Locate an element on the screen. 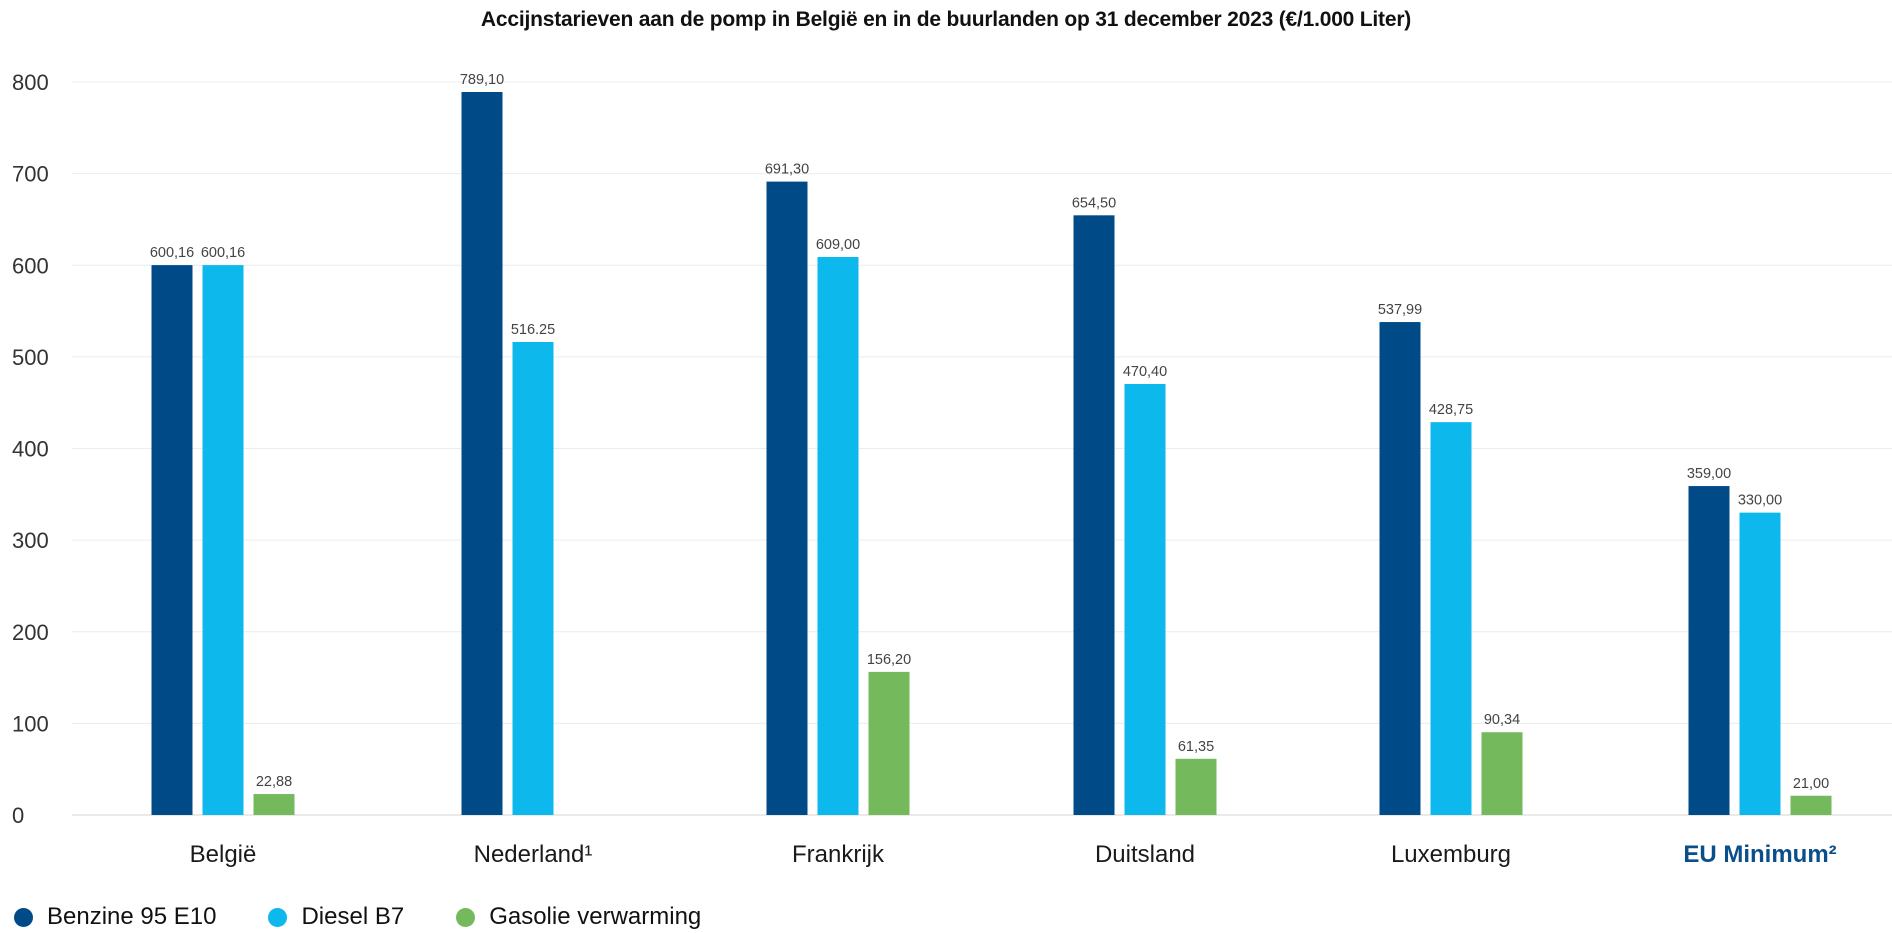 The width and height of the screenshot is (1892, 933). y-tick-label: 0 is located at coordinates (18, 815).